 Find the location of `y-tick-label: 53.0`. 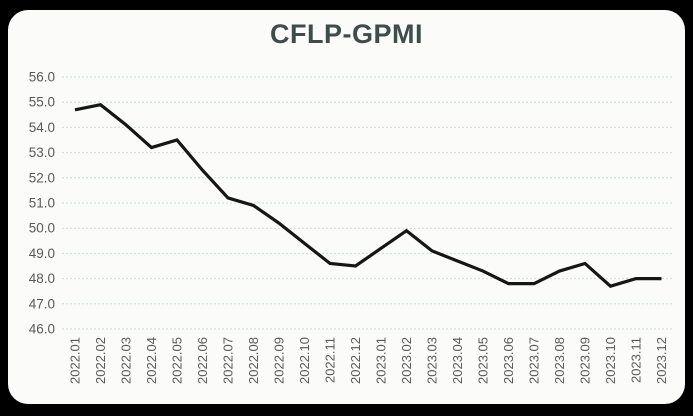

y-tick-label: 53.0 is located at coordinates (42, 152).